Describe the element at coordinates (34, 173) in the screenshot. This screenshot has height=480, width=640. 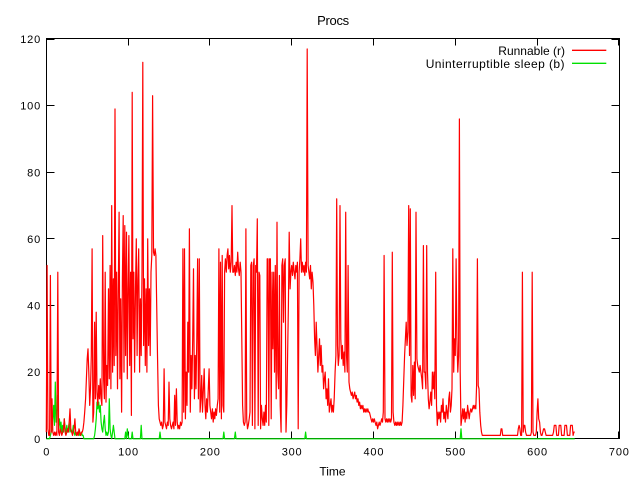
I see `svg-text: 80` at that location.